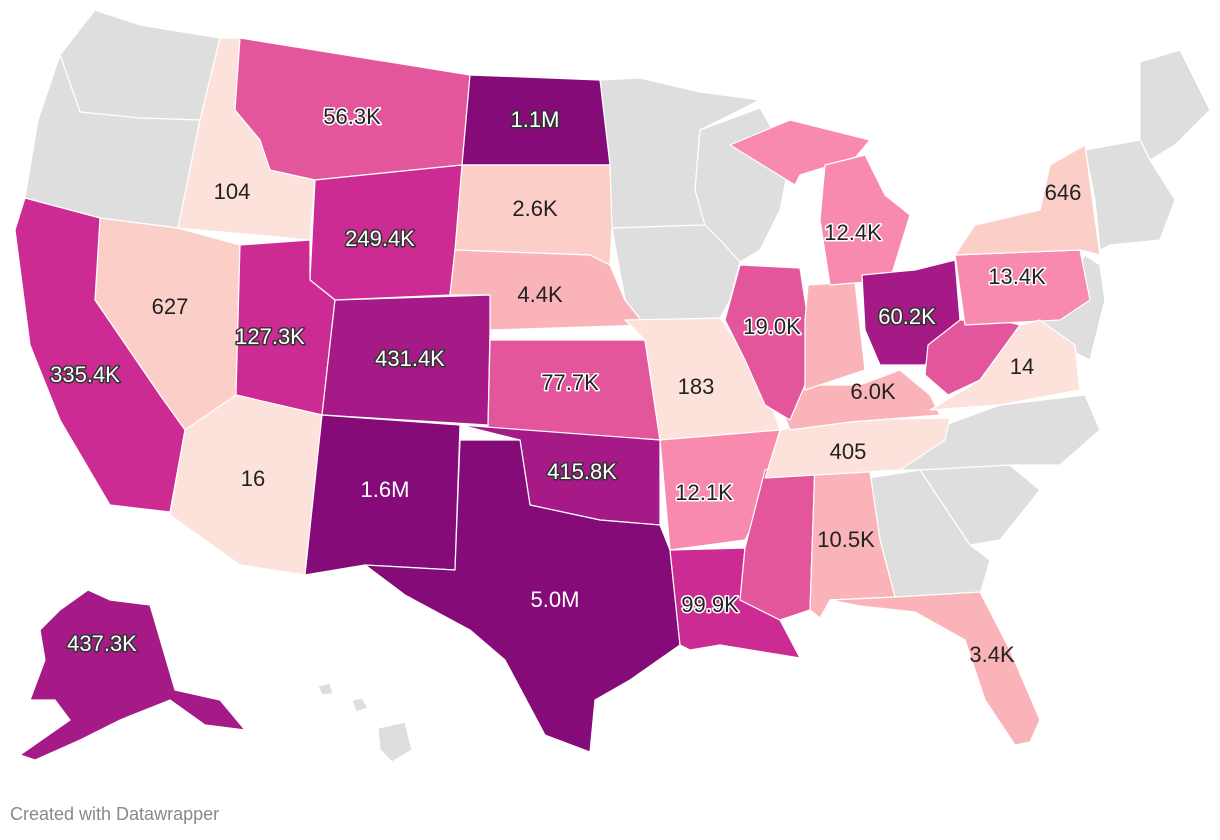 The width and height of the screenshot is (1220, 840). What do you see at coordinates (873, 391) in the screenshot?
I see `label-ky: 6.0K` at bounding box center [873, 391].